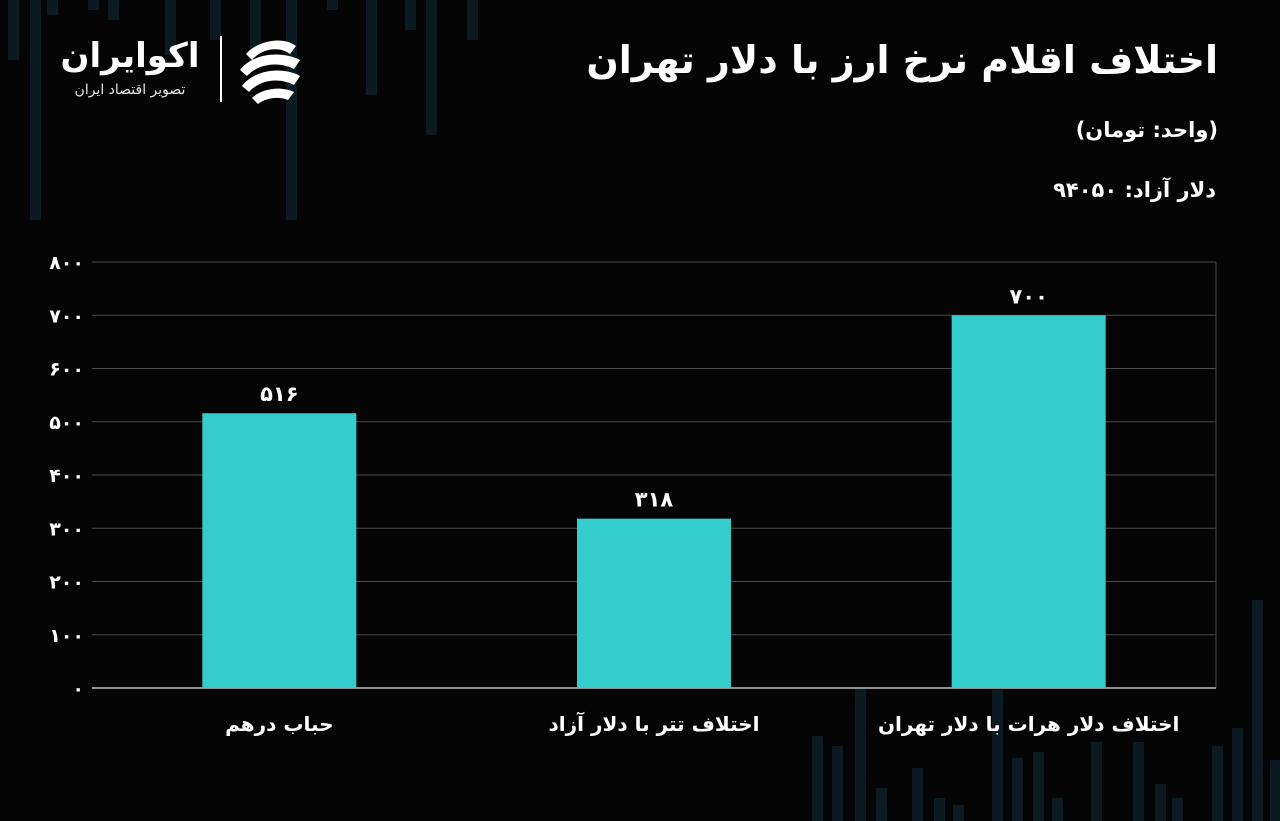 This screenshot has width=1280, height=821. Describe the element at coordinates (130, 56) in the screenshot. I see `logo-name: اکوایران` at that location.